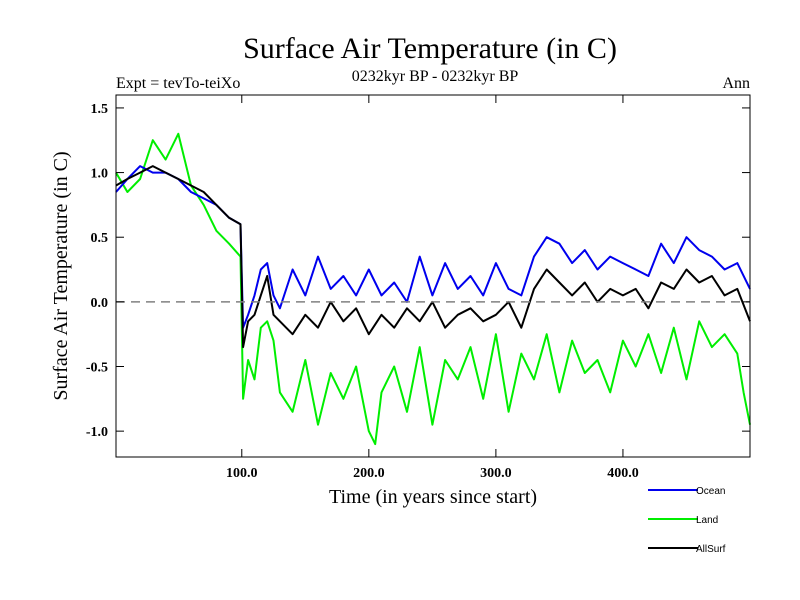 The width and height of the screenshot is (800, 600). Describe the element at coordinates (100, 174) in the screenshot. I see `y-tick-label: 1.0` at that location.